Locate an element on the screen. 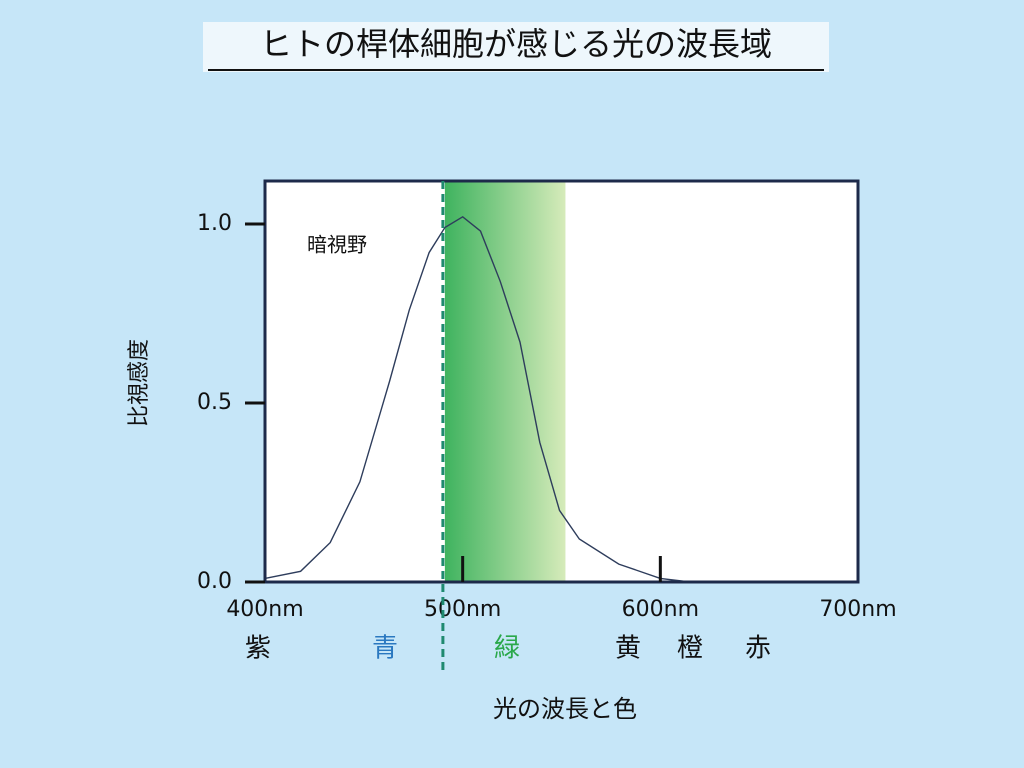  color-name: 黄 is located at coordinates (628, 649).